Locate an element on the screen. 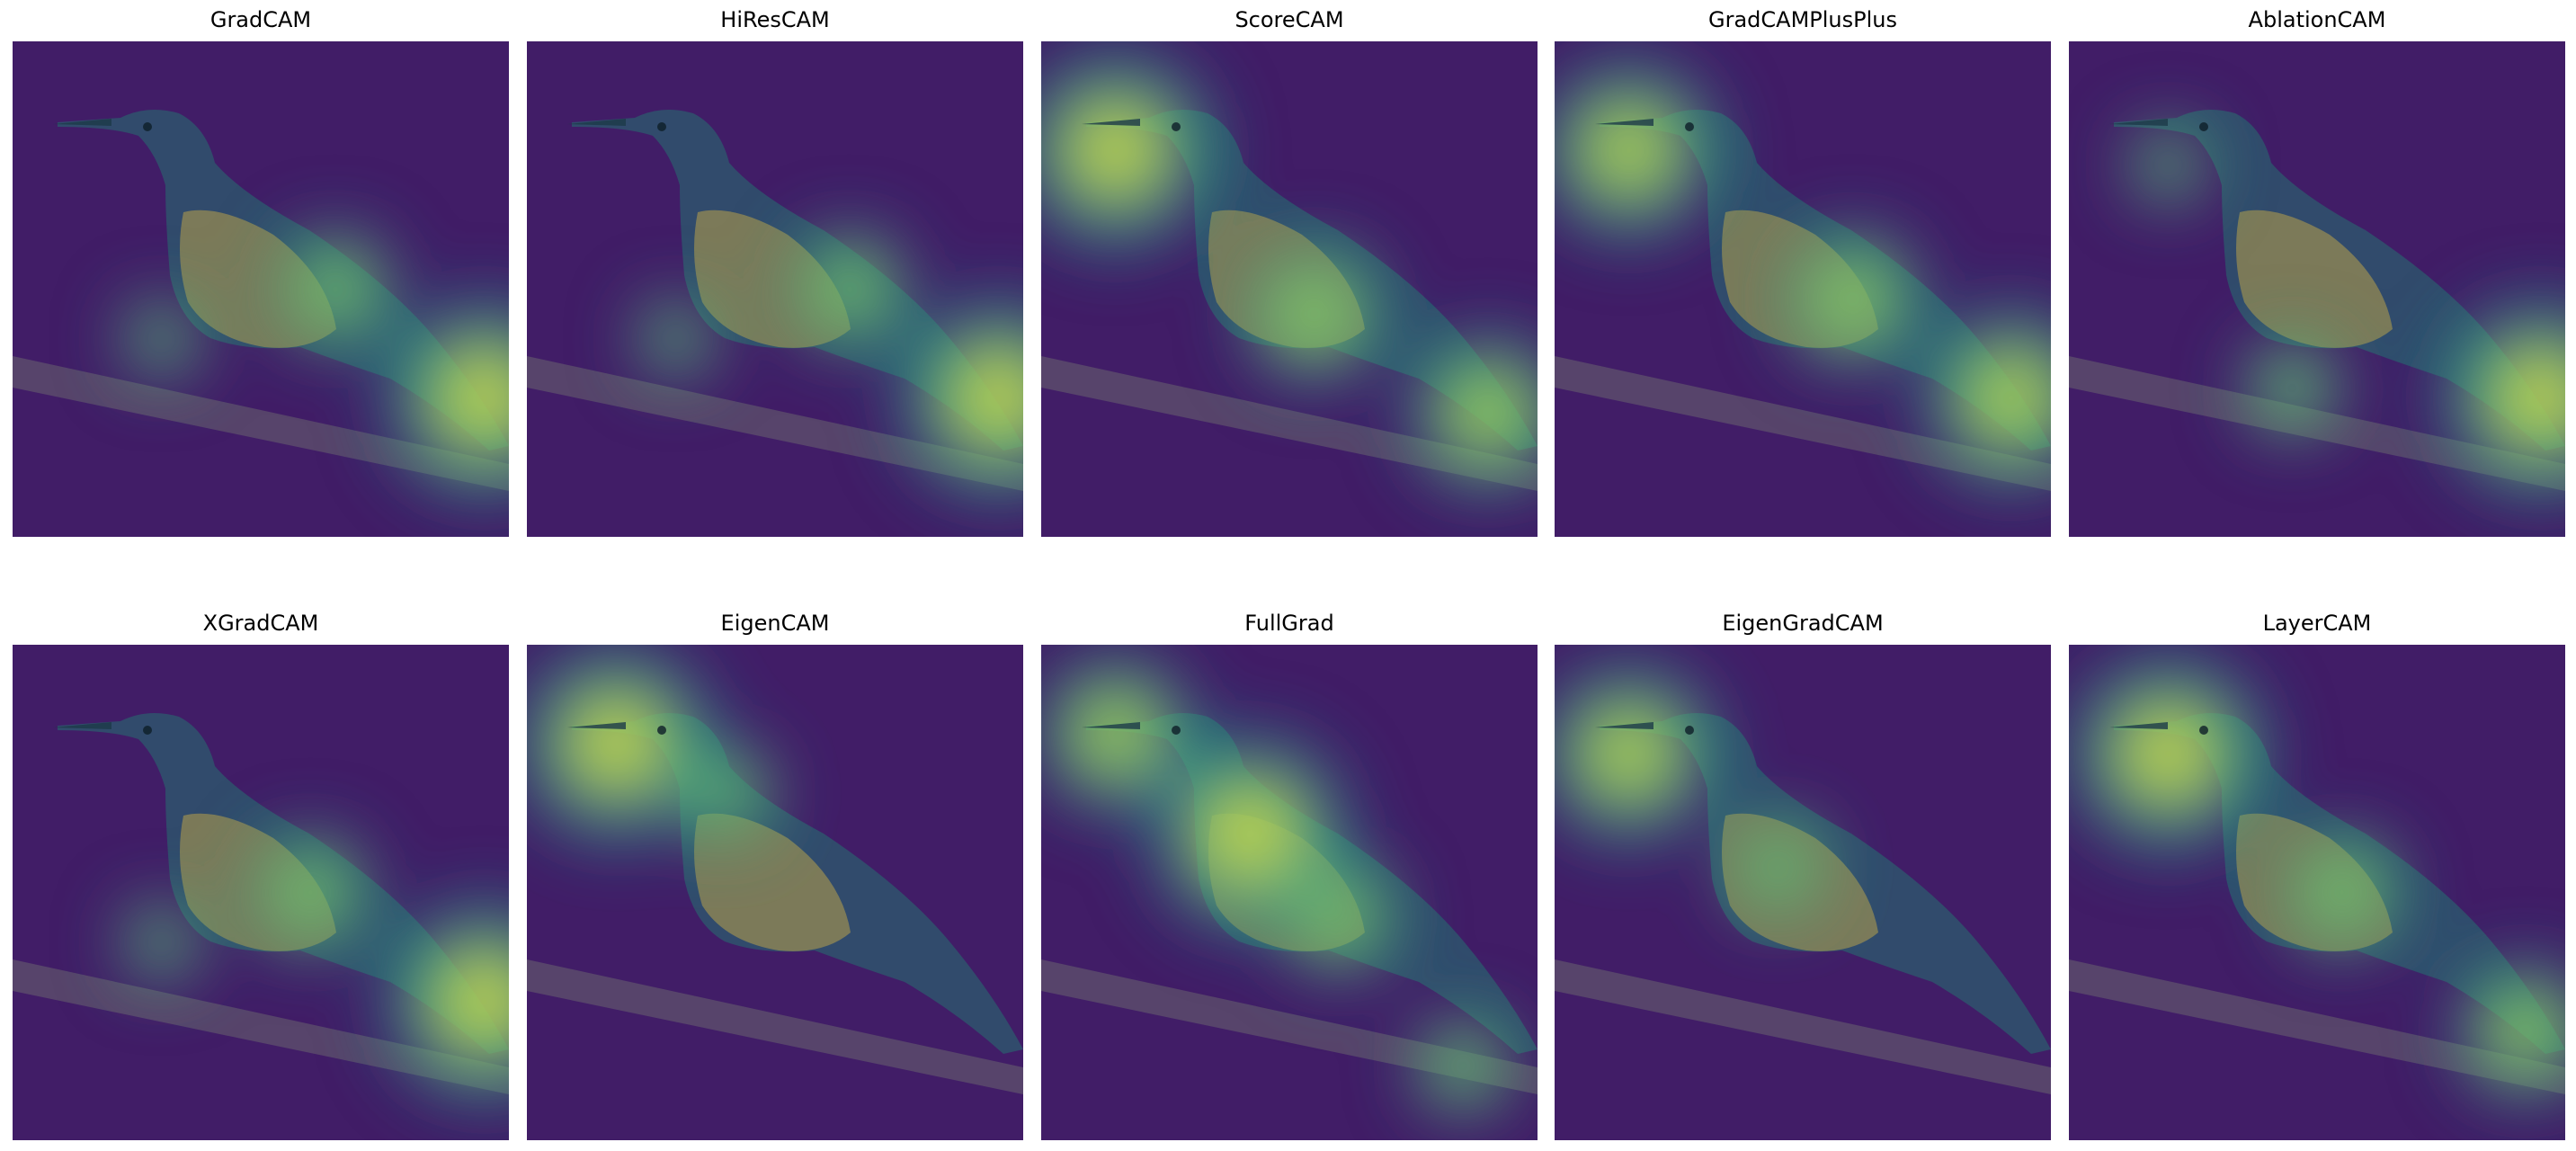 The width and height of the screenshot is (2576, 1151). panel-title: EigenCAM is located at coordinates (775, 623).